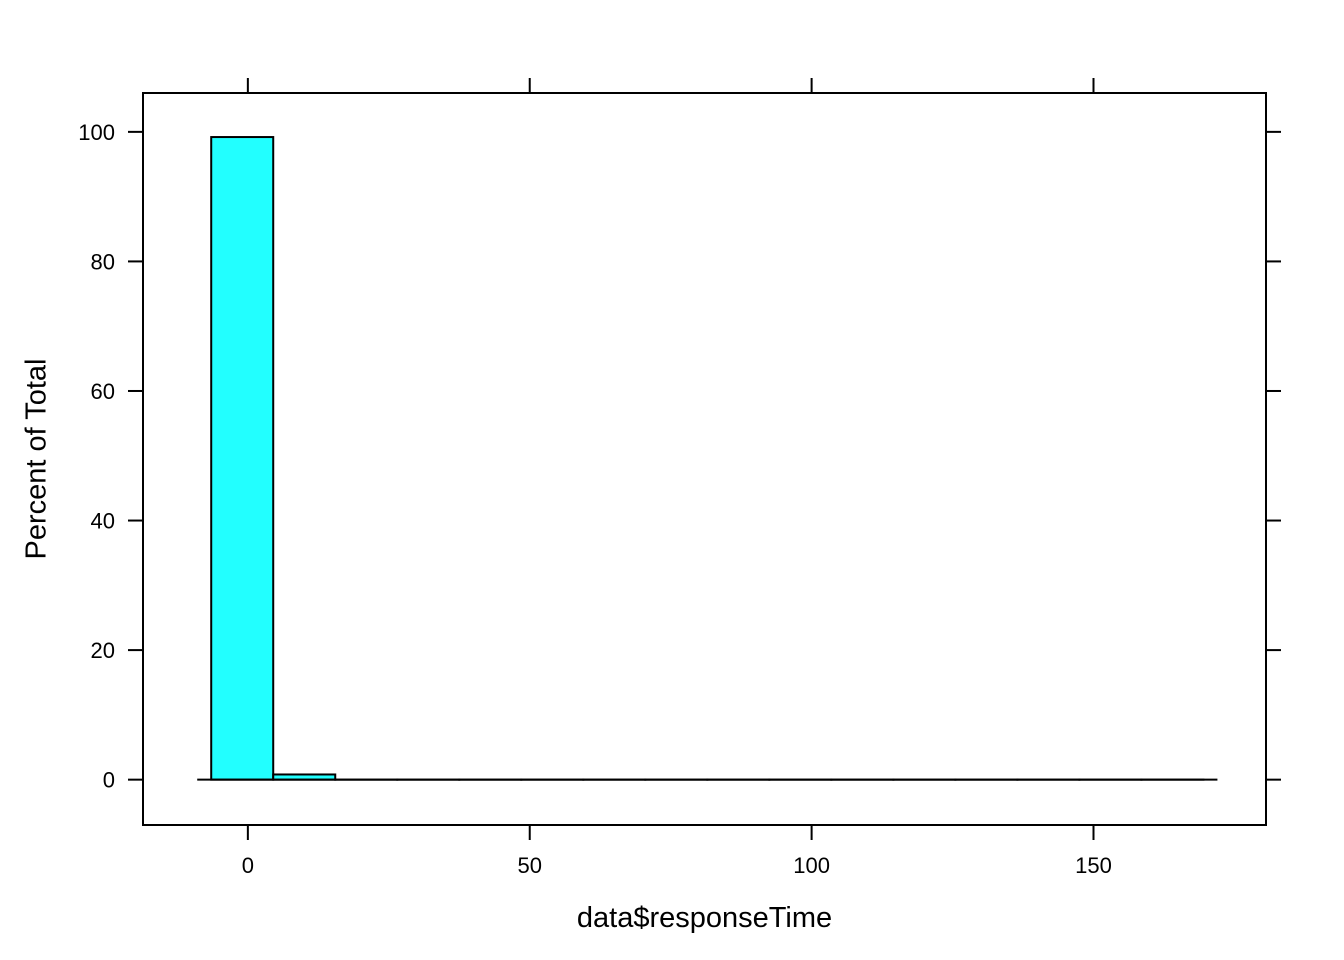 This screenshot has height=960, width=1344. What do you see at coordinates (96, 132) in the screenshot?
I see `y-tick-label: 100` at bounding box center [96, 132].